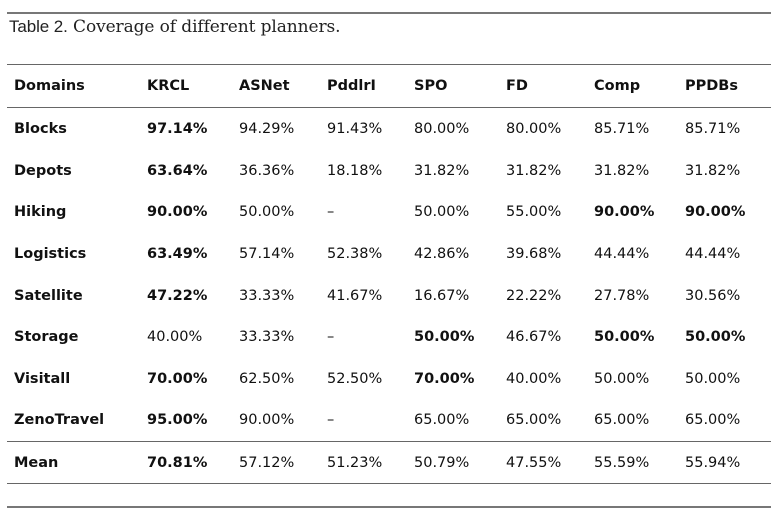  I want to click on cell-ppdbs: 65.00%, so click(713, 420).